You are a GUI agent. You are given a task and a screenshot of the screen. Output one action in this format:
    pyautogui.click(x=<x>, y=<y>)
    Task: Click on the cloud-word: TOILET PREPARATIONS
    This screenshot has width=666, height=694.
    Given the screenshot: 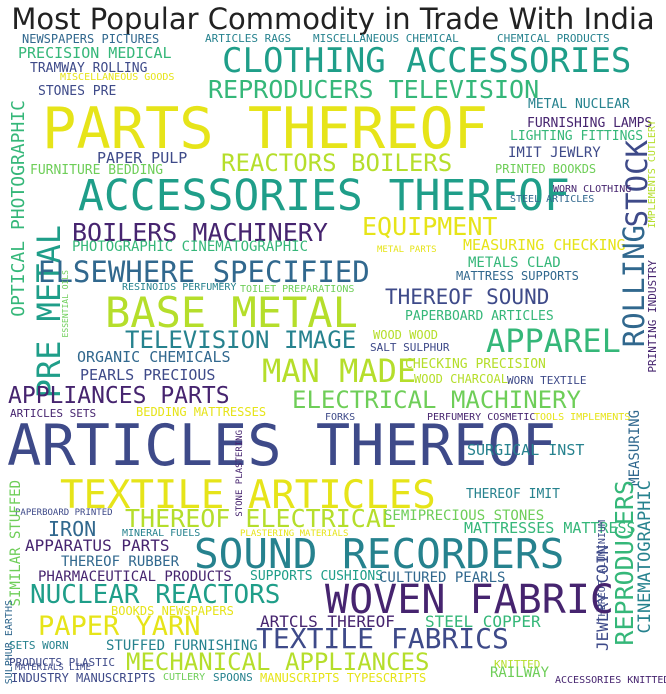 What is the action you would take?
    pyautogui.click(x=297, y=289)
    